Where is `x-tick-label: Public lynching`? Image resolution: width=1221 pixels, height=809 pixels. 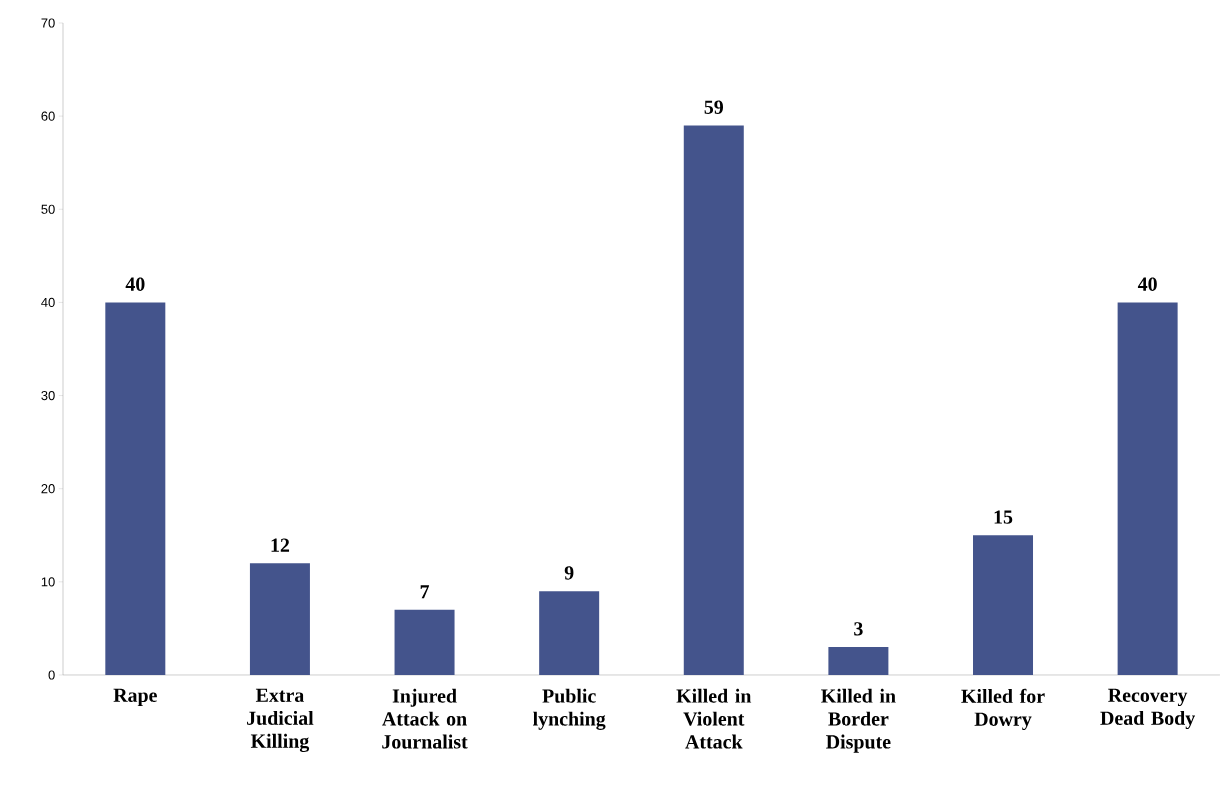 x-tick-label: Public lynching is located at coordinates (569, 709).